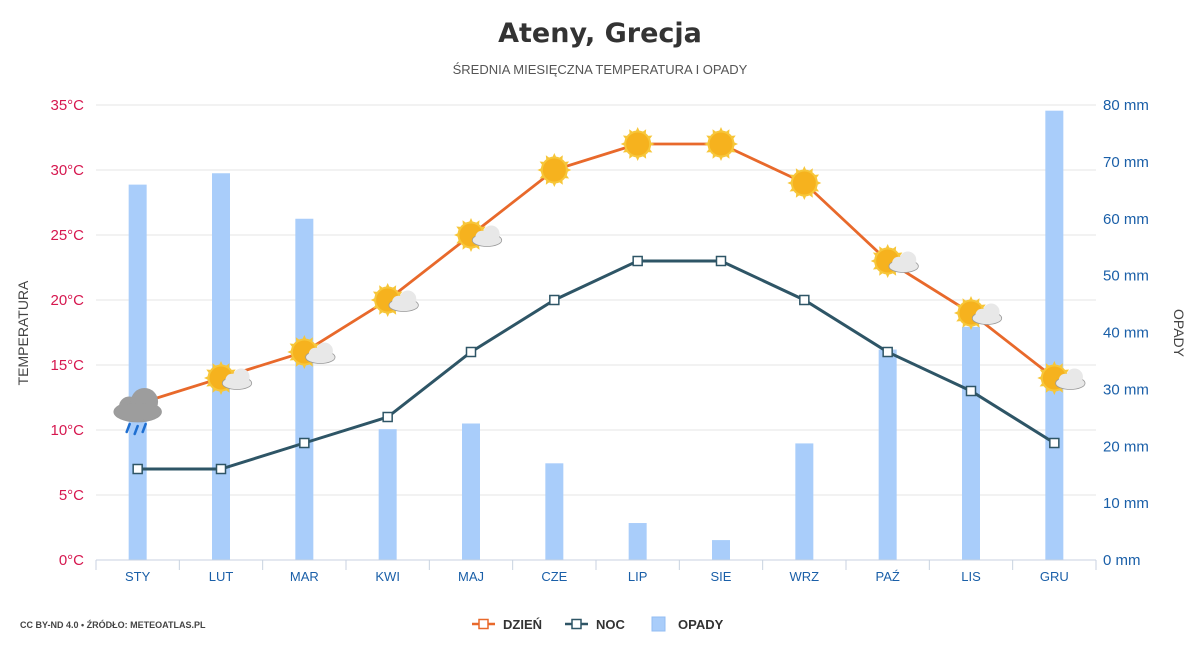  I want to click on legend-label-precipitation: OPADY, so click(701, 624).